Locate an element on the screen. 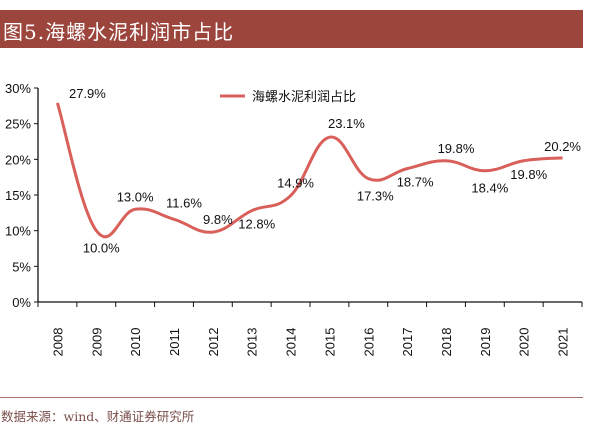 This screenshot has width=600, height=448. y-tick-label: 20% is located at coordinates (18, 159).